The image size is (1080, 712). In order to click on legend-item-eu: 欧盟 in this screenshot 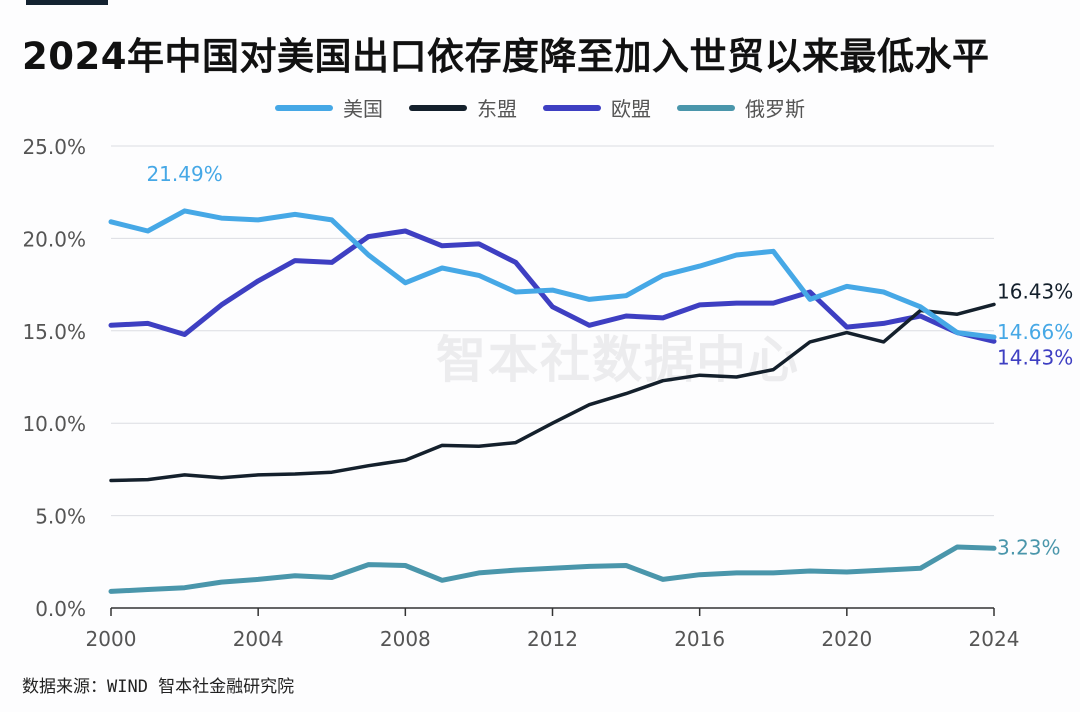, I will do `click(597, 107)`.